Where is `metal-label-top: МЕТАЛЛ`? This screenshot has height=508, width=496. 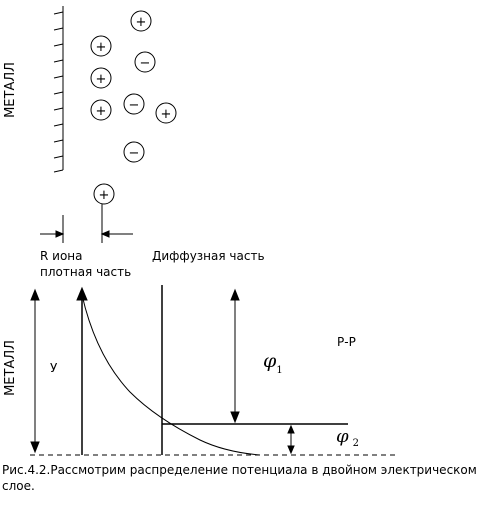 metal-label-top: МЕТАЛЛ is located at coordinates (10, 90).